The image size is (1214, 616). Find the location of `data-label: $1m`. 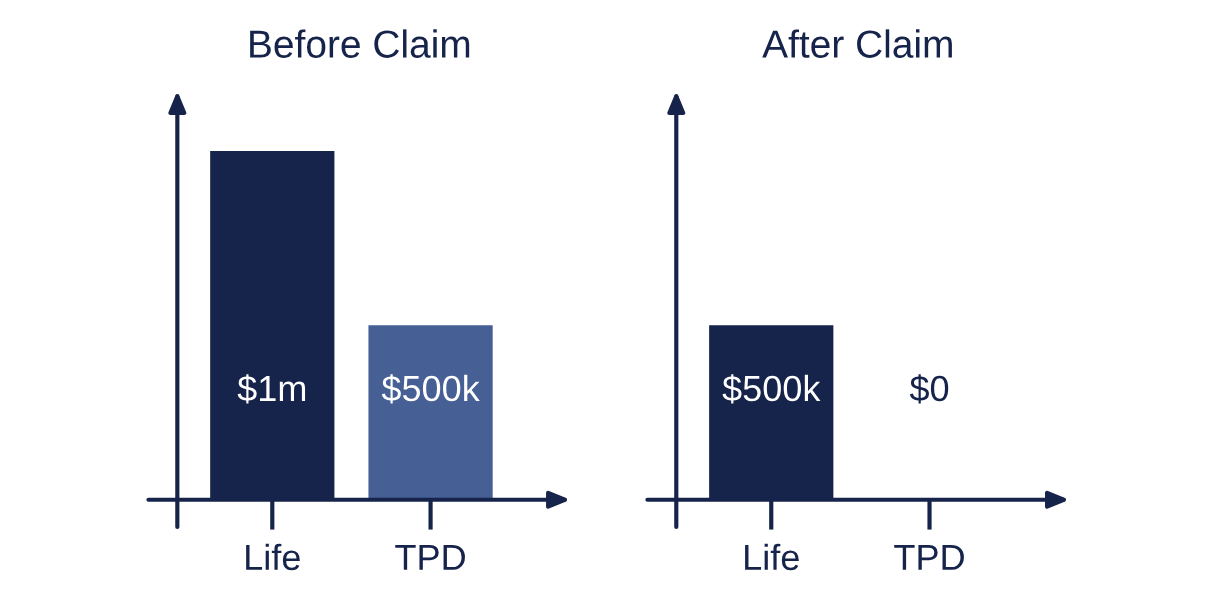

data-label: $1m is located at coordinates (271, 389).